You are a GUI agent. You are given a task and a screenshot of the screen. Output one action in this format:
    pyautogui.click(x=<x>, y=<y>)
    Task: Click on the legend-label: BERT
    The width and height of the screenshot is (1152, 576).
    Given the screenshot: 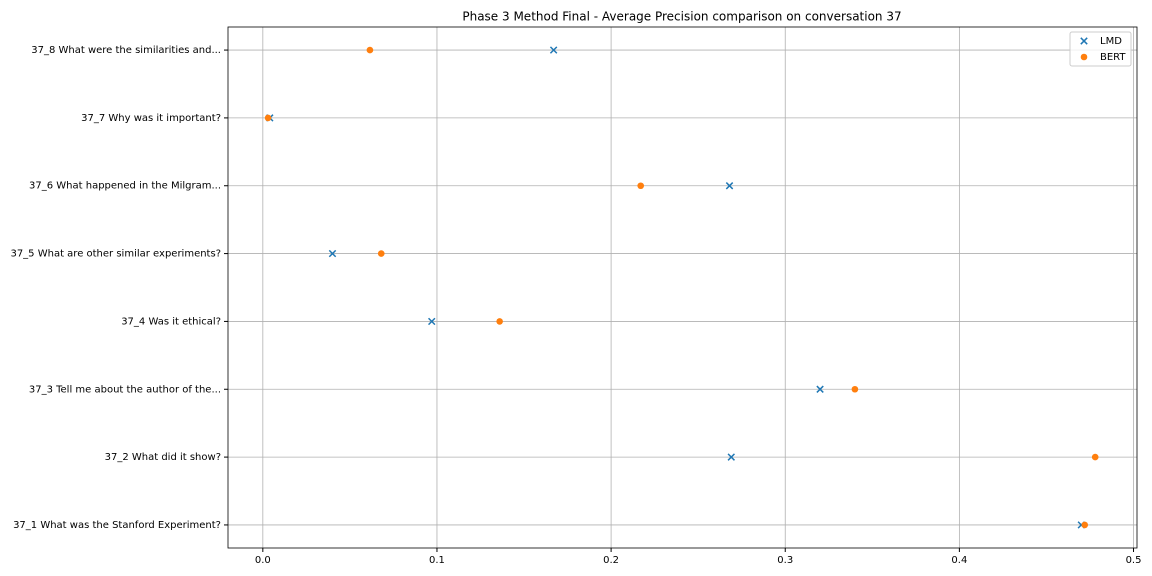 What is the action you would take?
    pyautogui.click(x=1113, y=57)
    